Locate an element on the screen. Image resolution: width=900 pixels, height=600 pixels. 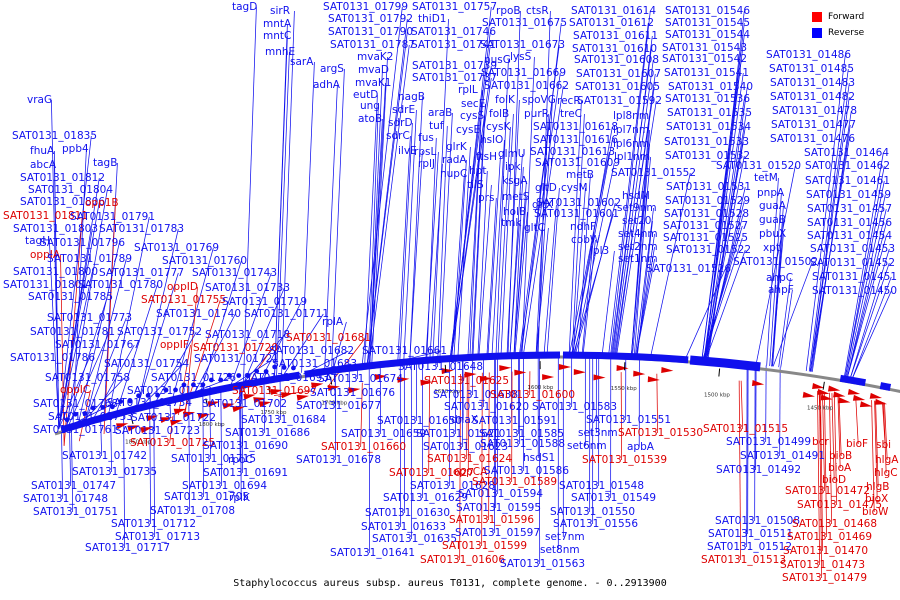
gene-label: SAT0131_01592 is located at coordinates (619, 101).